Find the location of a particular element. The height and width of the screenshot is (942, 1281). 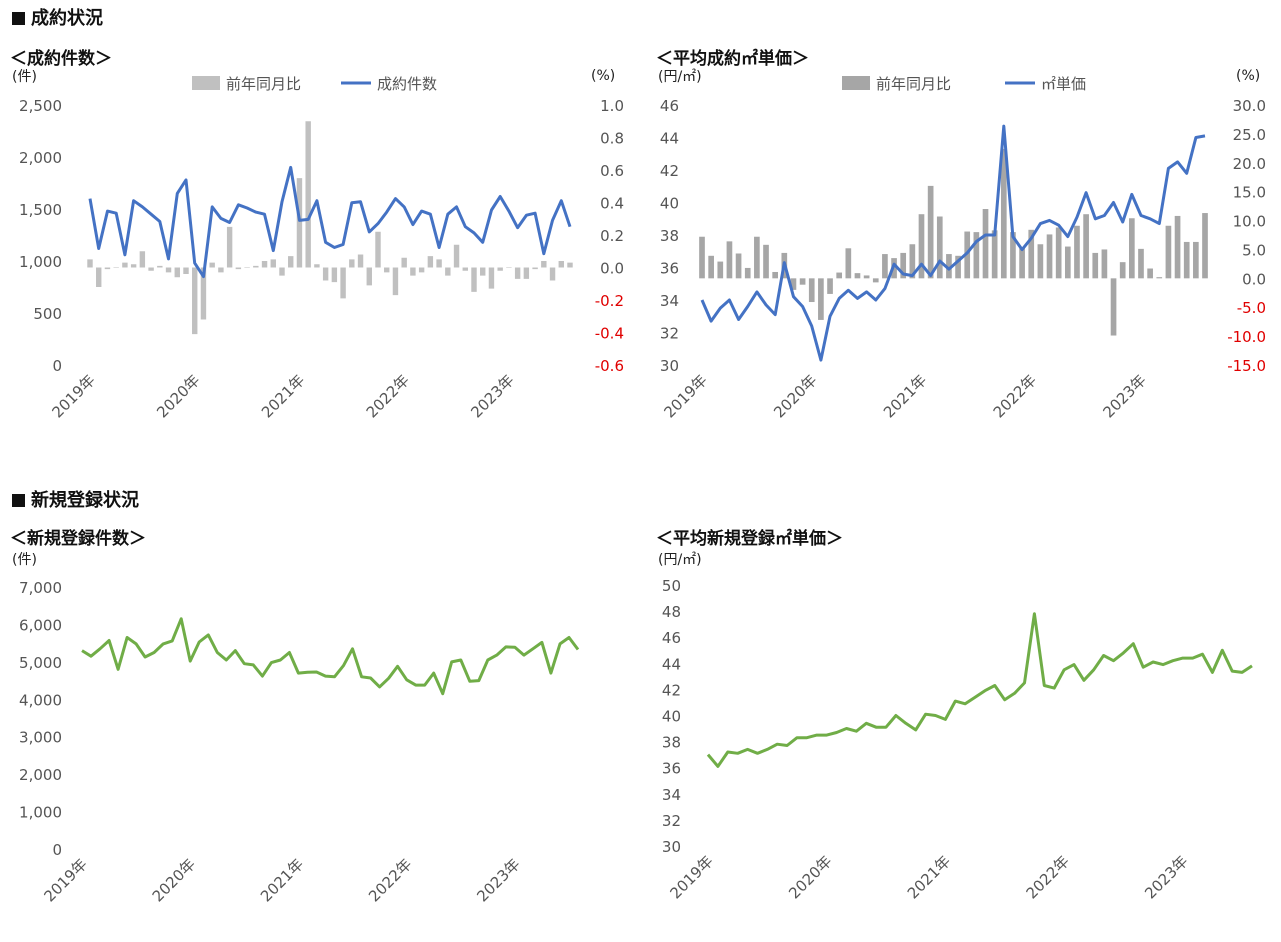

section-title-registration: 新規登録状況 is located at coordinates (75, 499).